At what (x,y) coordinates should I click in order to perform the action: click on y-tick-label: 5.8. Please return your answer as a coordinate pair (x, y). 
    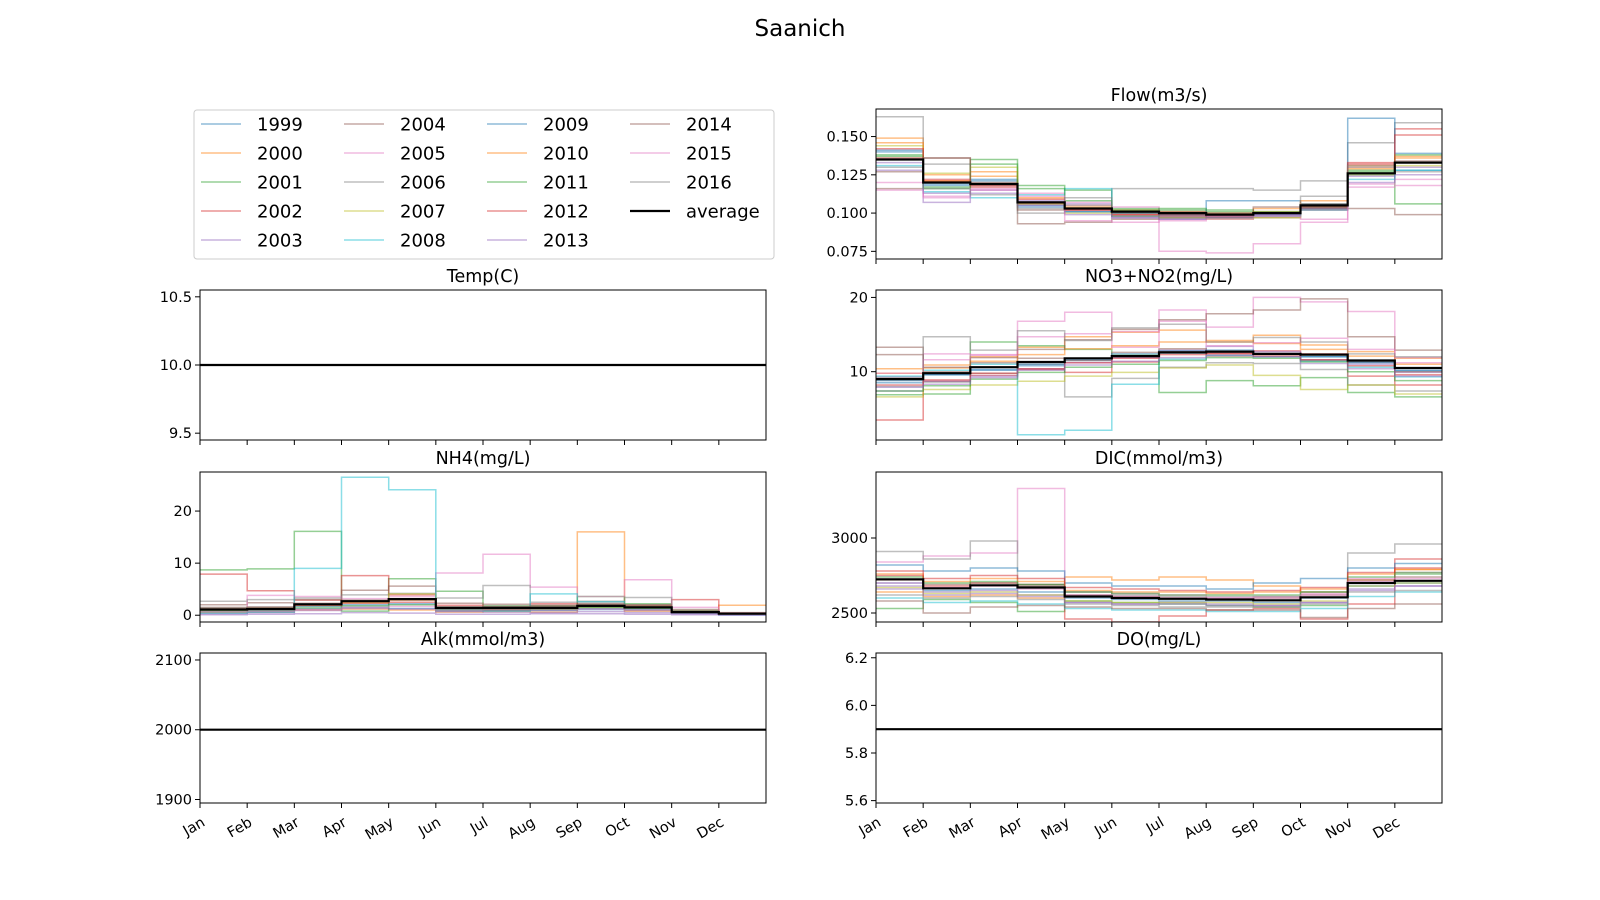
    Looking at the image, I should click on (856, 754).